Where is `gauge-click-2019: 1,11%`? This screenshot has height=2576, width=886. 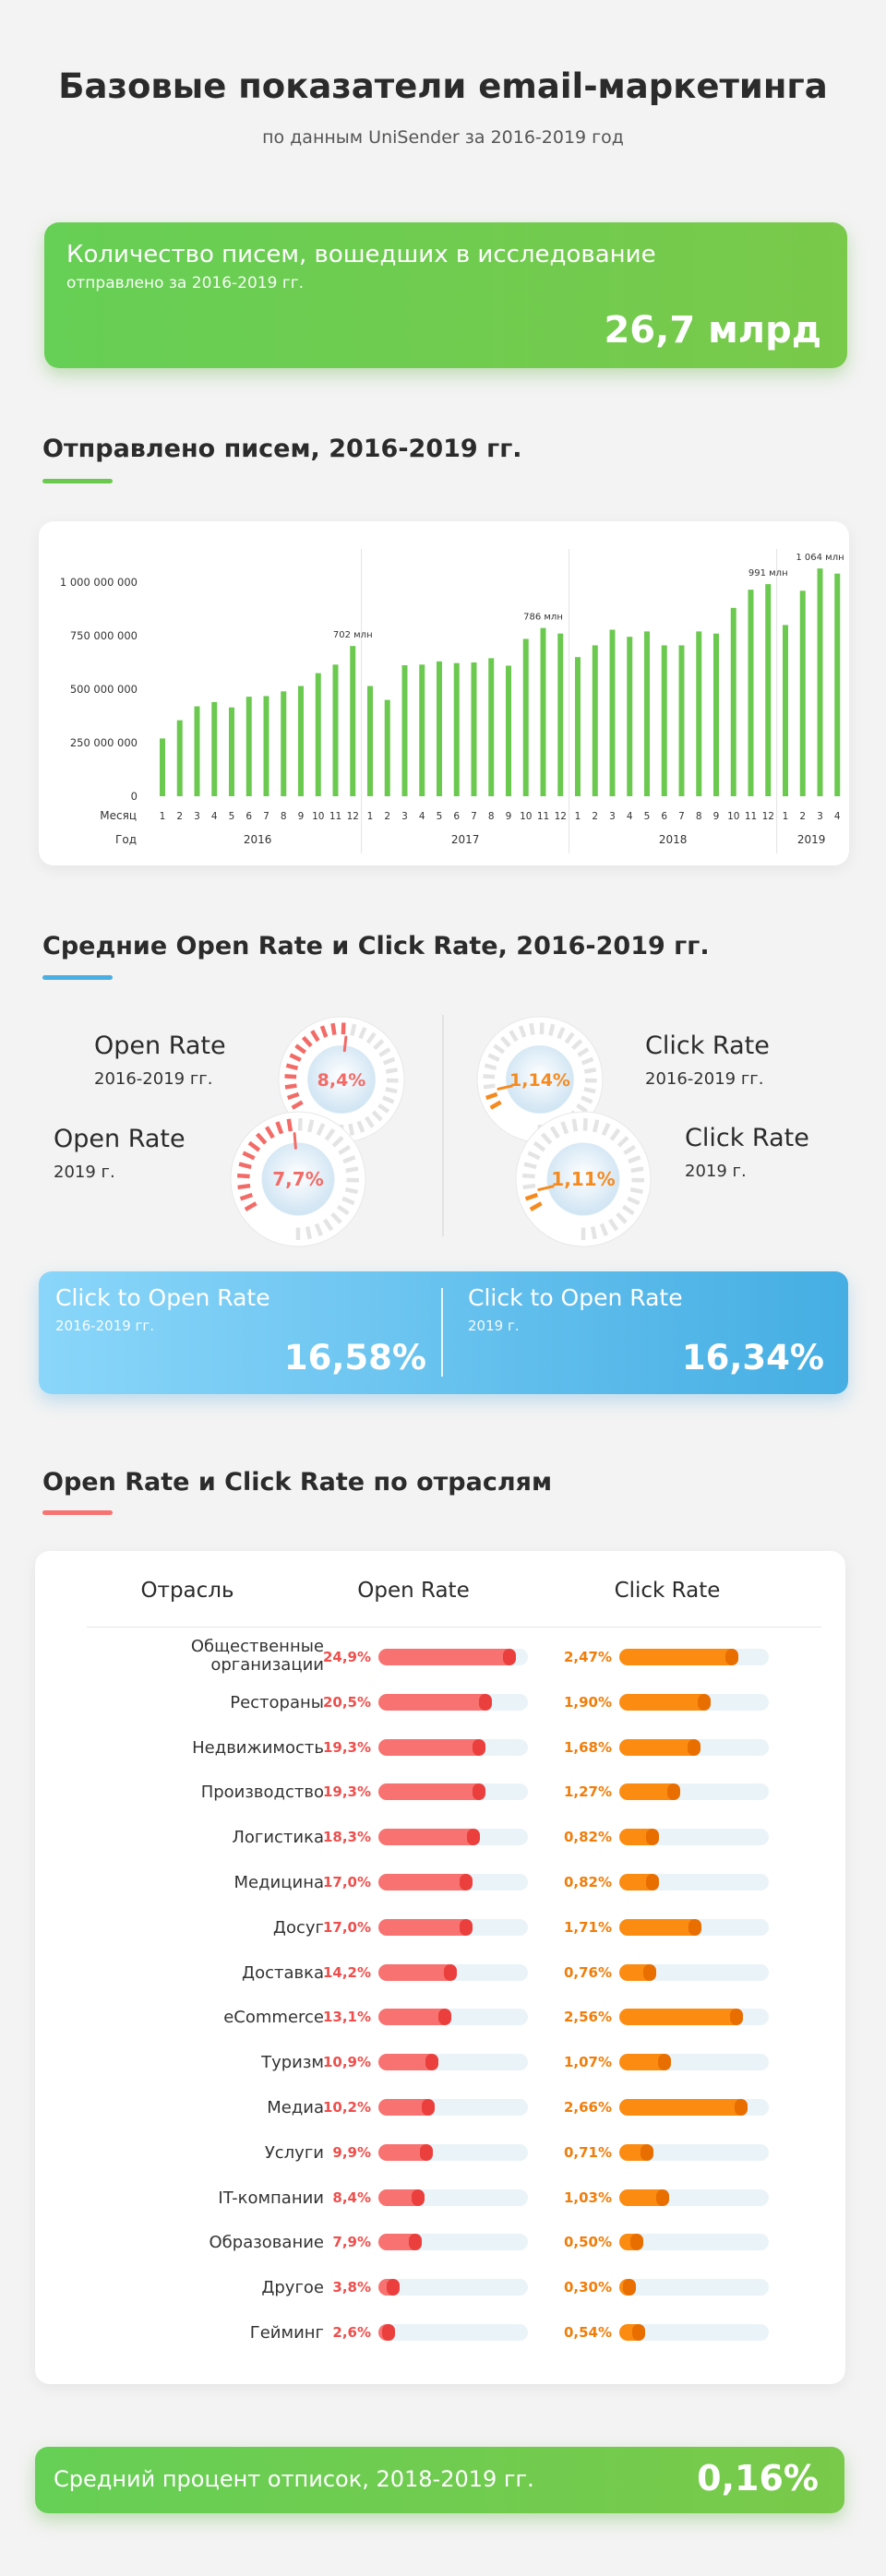
gauge-click-2019: 1,11% is located at coordinates (583, 1179).